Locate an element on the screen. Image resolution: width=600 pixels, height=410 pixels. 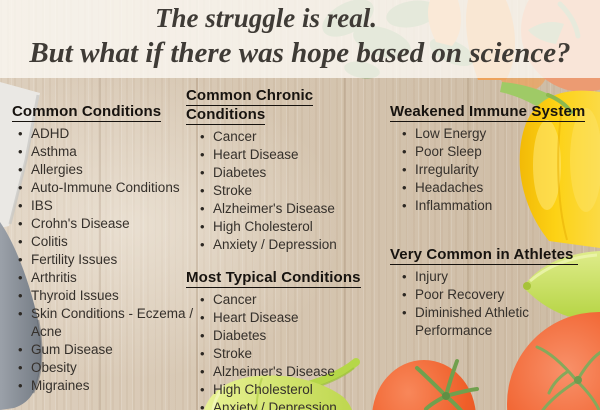
condition-label: Crohn's Disease is located at coordinates (80, 223).